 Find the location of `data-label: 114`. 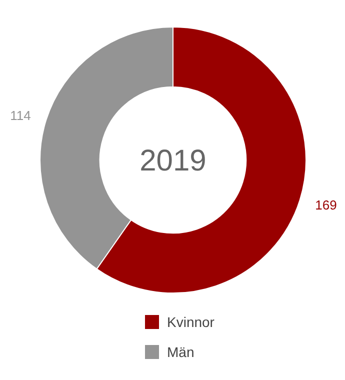

data-label: 114 is located at coordinates (20, 115).